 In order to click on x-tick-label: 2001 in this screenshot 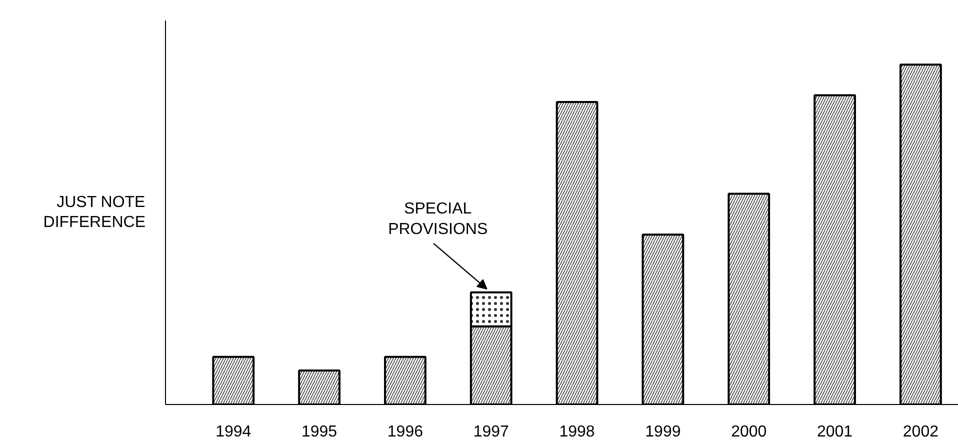, I will do `click(834, 432)`.